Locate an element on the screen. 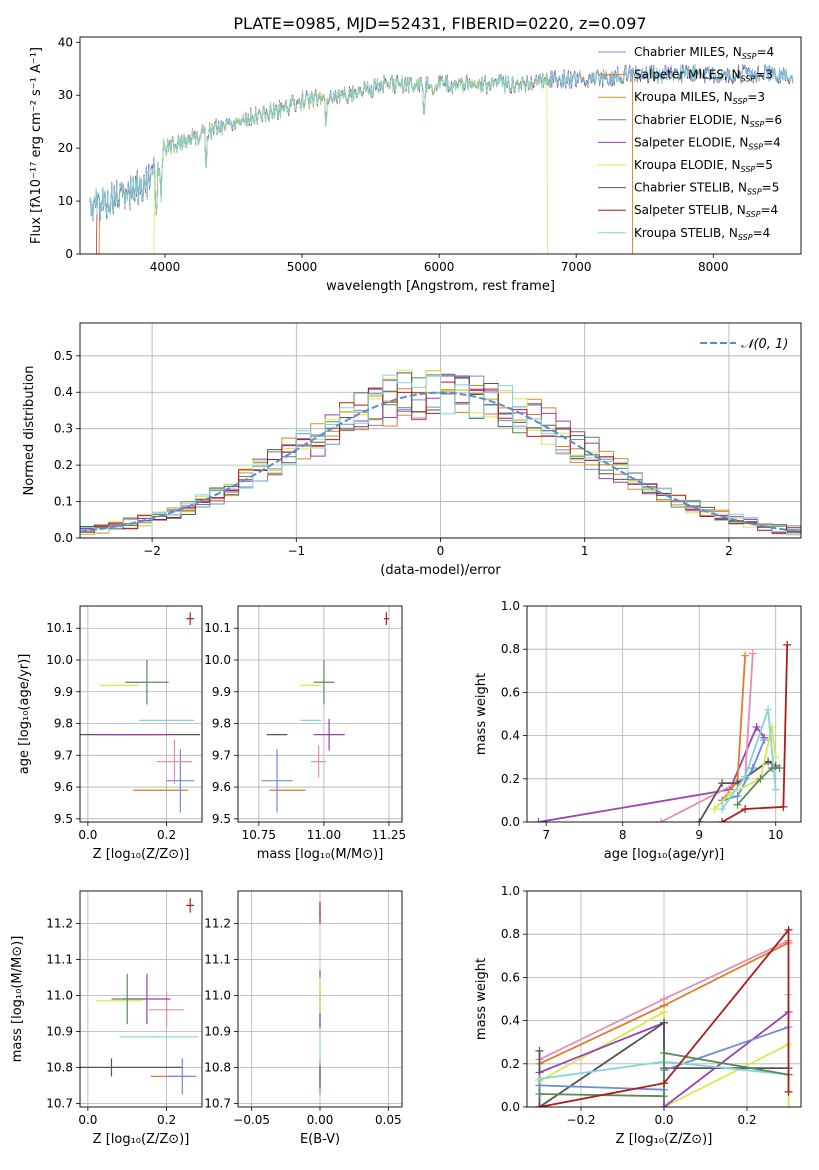 This screenshot has width=819, height=1170. x-tick-label: 5000 is located at coordinates (302, 267).